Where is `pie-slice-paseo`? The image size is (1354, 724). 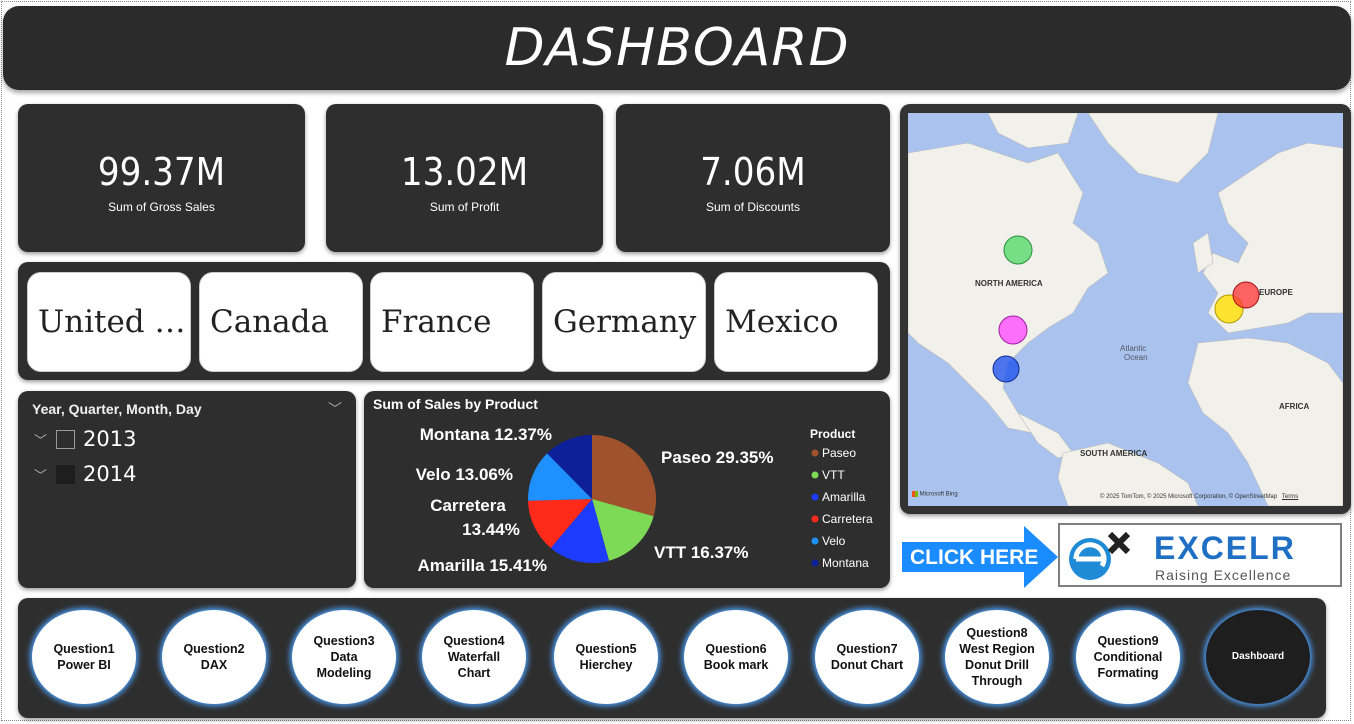
pie-slice-paseo is located at coordinates (624, 476).